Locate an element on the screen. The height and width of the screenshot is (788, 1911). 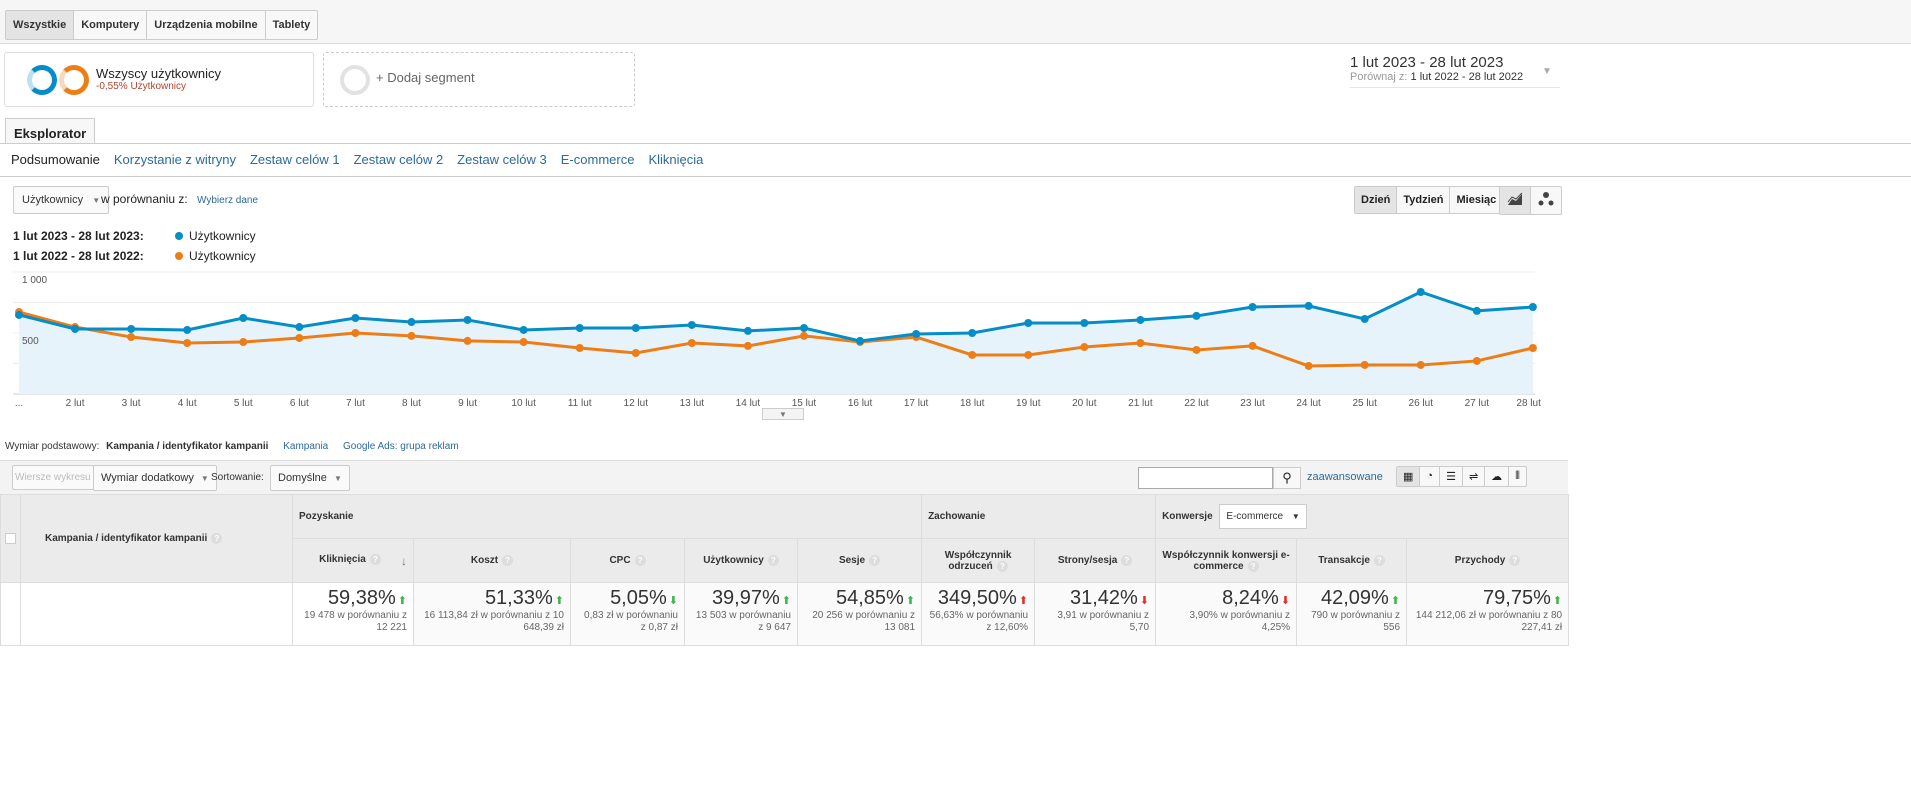
header-3: Użytkownicy? is located at coordinates (741, 560).